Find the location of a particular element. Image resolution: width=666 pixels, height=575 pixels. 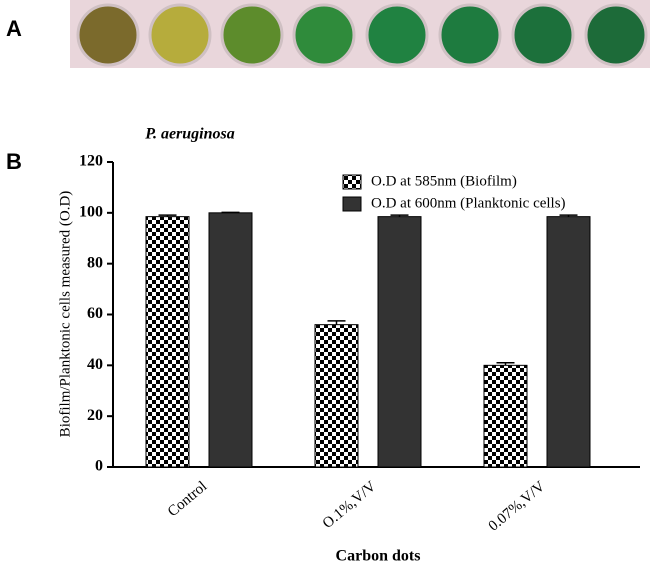

y-tick-label: 120 is located at coordinates (91, 161).